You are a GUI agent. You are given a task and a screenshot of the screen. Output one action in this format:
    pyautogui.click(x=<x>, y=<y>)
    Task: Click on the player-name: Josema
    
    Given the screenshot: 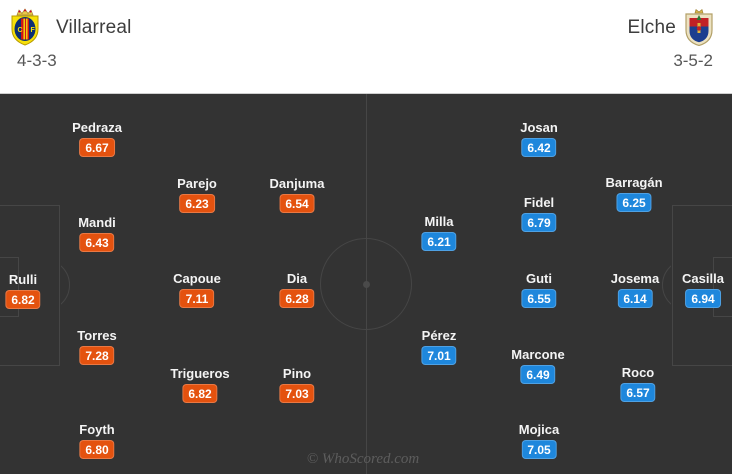 What is the action you would take?
    pyautogui.click(x=635, y=278)
    